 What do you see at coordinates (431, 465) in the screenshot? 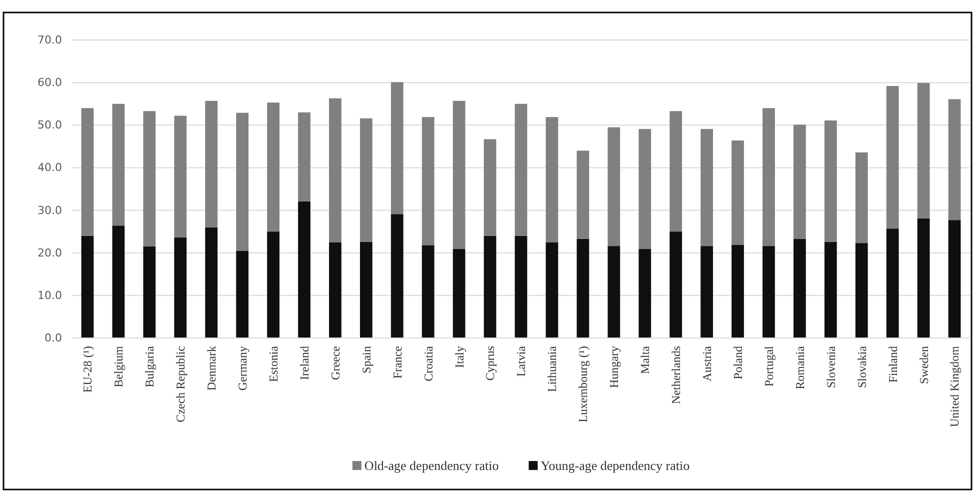
I see `legend-label: Old-age dependency ratio` at bounding box center [431, 465].